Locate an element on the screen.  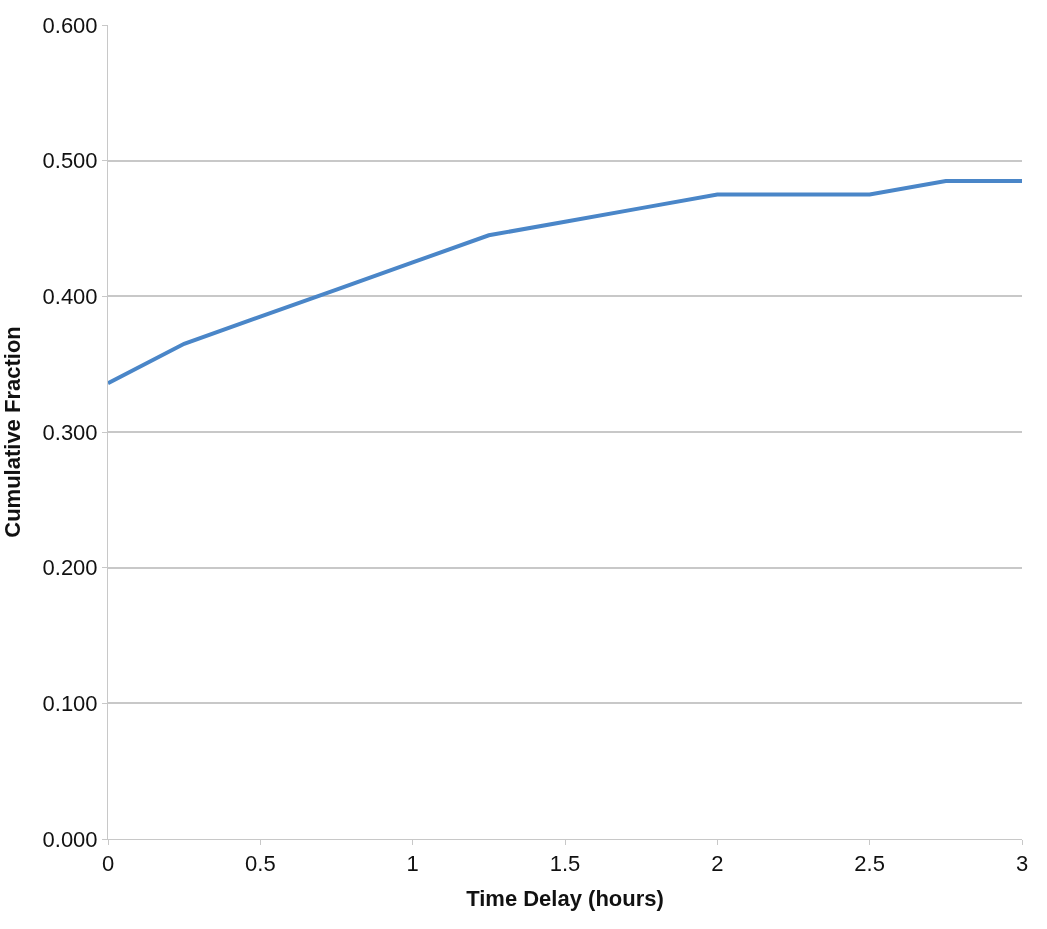
y-axis-title: Cumulative Fraction is located at coordinates (13, 432).